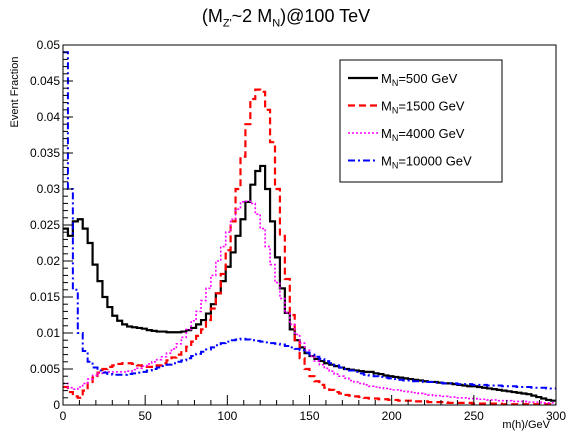  Describe the element at coordinates (227, 416) in the screenshot. I see `x-tick-label: 100` at that location.